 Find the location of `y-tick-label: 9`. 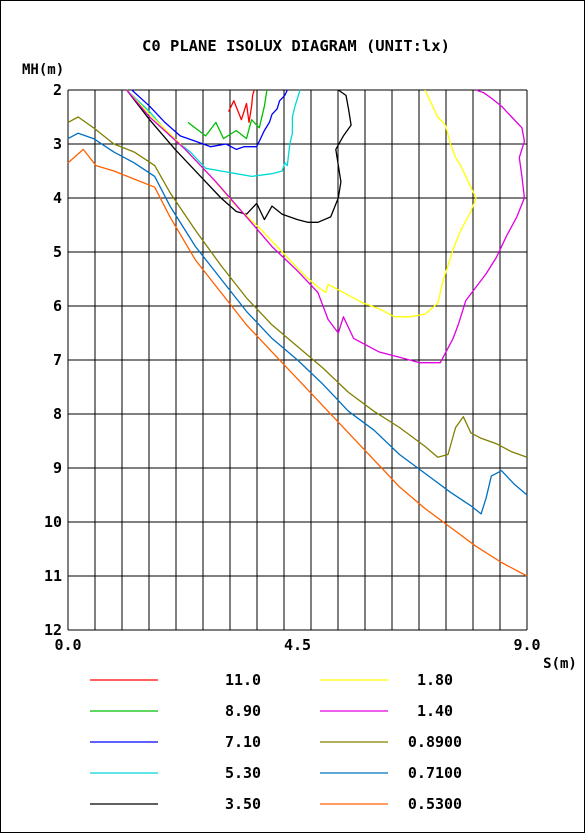

y-tick-label: 9 is located at coordinates (57, 468).